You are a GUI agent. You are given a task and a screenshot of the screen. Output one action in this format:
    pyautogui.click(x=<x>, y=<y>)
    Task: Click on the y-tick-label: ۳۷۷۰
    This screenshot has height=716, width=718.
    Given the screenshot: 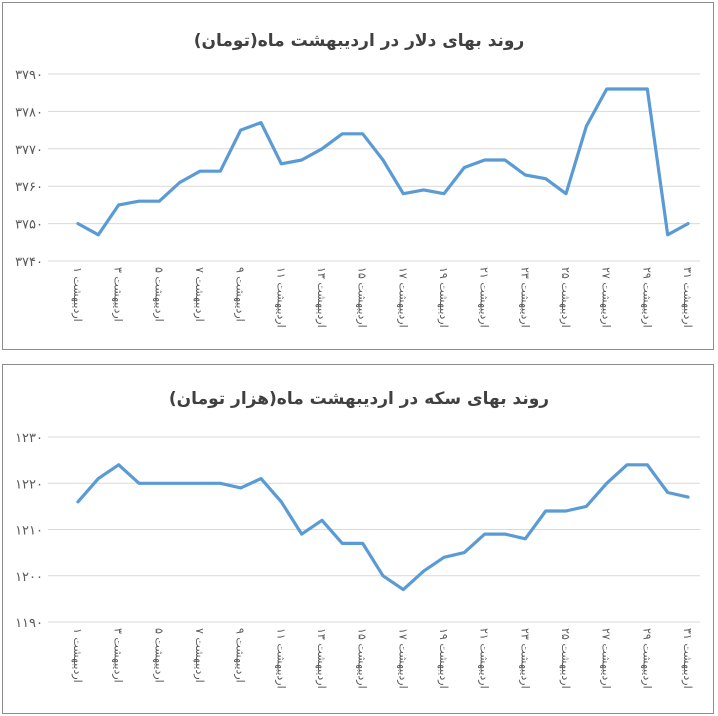 What is the action you would take?
    pyautogui.click(x=29, y=150)
    